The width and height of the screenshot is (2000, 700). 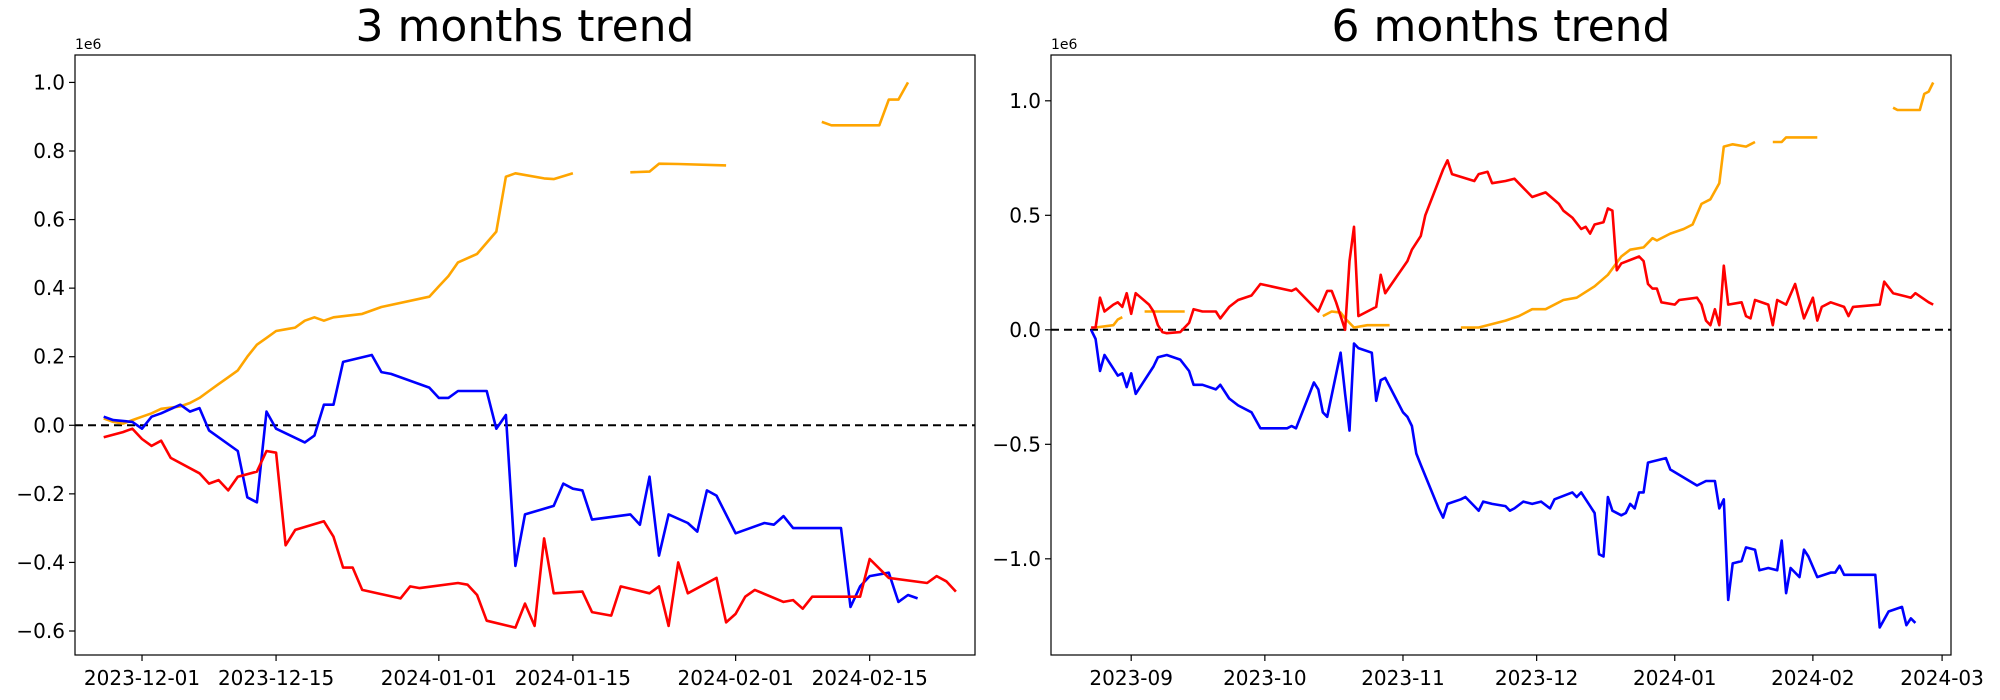 What do you see at coordinates (1675, 678) in the screenshot?
I see `x-tick-label: 2024-01` at bounding box center [1675, 678].